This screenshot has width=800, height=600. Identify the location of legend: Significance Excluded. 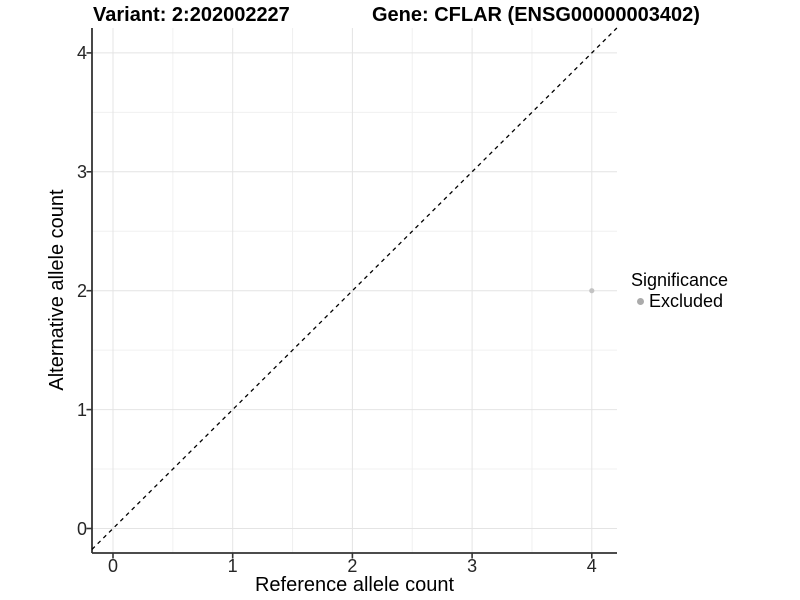
(679, 290).